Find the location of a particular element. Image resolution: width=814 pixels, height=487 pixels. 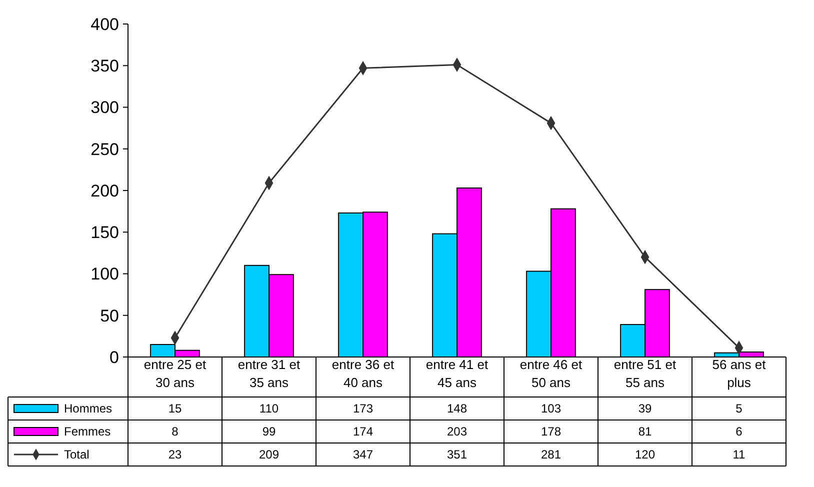

data-label: 173 is located at coordinates (363, 409).